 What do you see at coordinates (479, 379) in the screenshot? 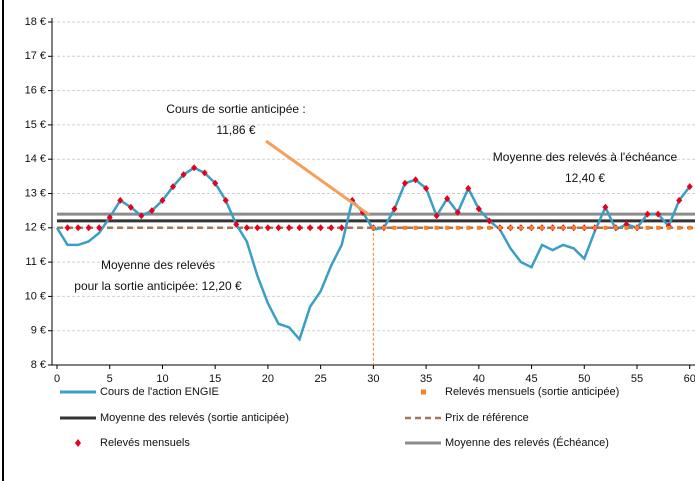
I see `x-tick-label: 40` at bounding box center [479, 379].